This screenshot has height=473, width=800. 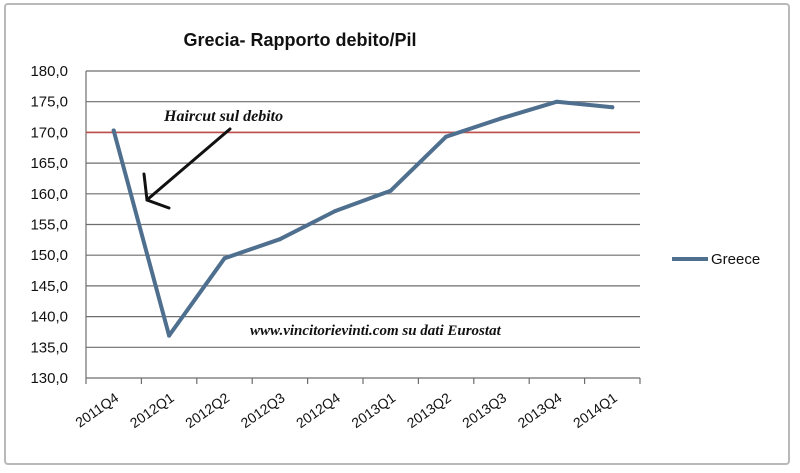 What do you see at coordinates (49, 255) in the screenshot?
I see `y-tick-label: 150,0` at bounding box center [49, 255].